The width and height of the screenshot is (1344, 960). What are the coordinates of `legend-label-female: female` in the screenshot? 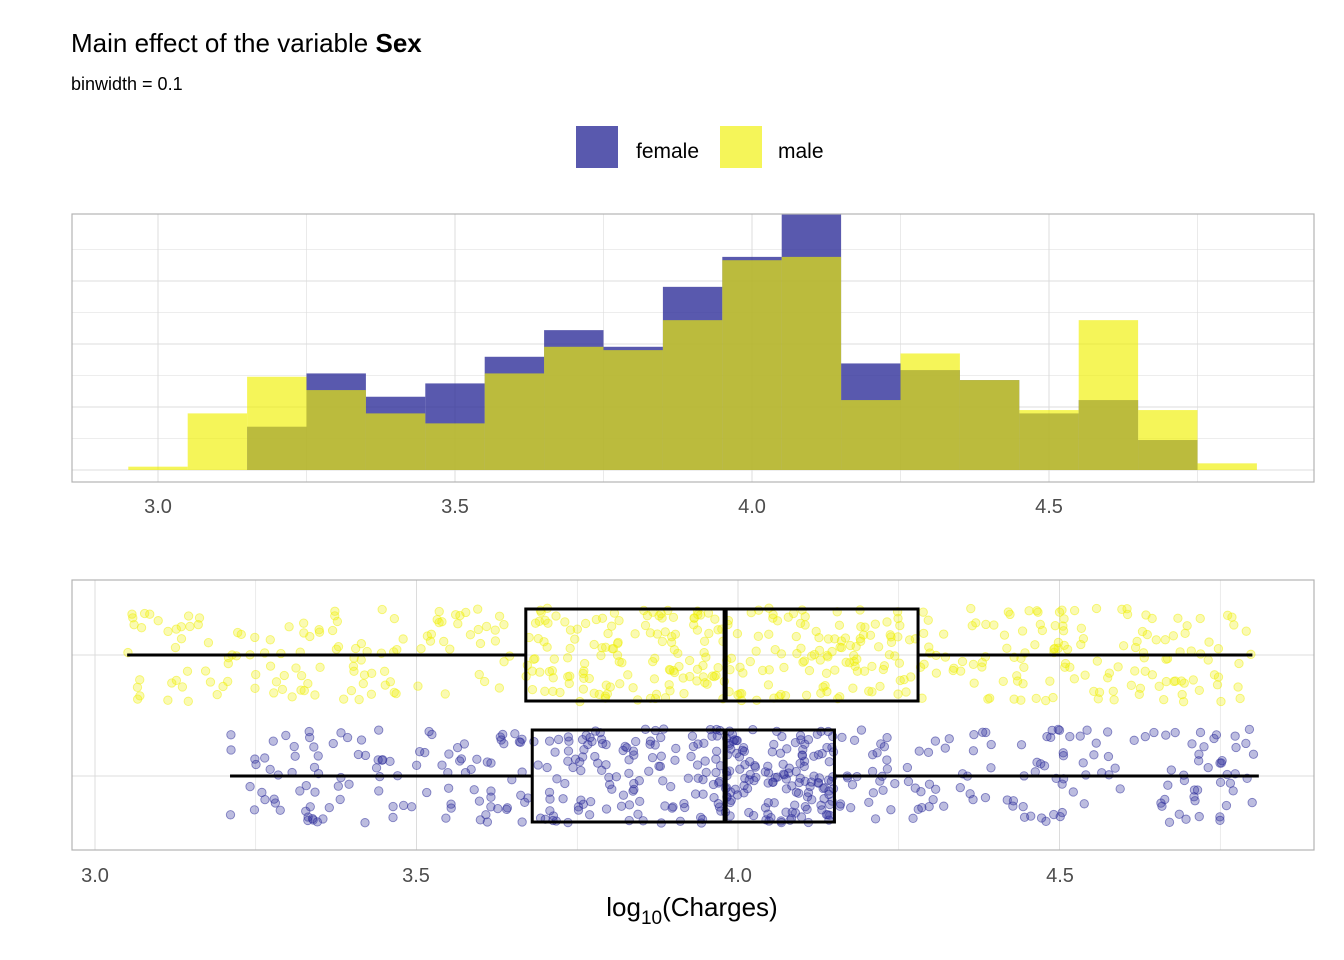 It's located at (667, 151).